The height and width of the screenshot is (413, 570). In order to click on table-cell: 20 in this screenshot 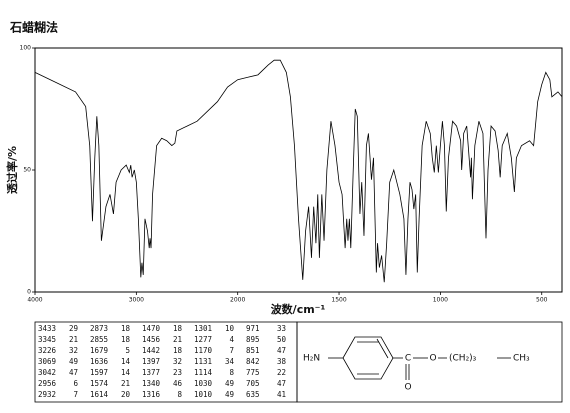, I will do `click(126, 394)`.